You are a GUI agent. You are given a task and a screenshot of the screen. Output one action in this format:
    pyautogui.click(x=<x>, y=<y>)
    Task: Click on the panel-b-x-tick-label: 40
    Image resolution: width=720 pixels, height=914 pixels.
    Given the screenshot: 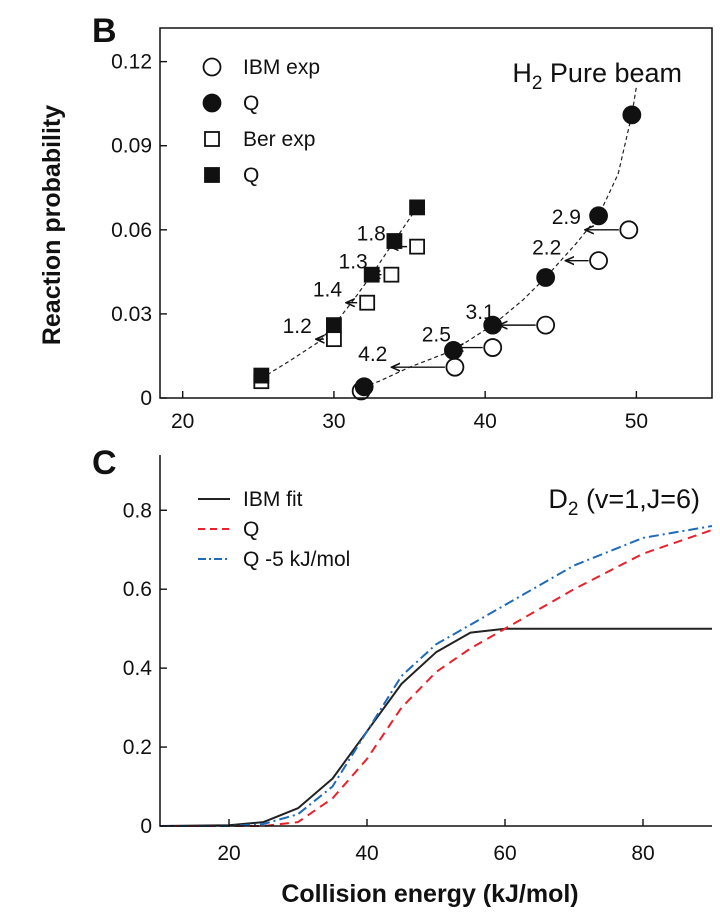 What is the action you would take?
    pyautogui.click(x=484, y=421)
    